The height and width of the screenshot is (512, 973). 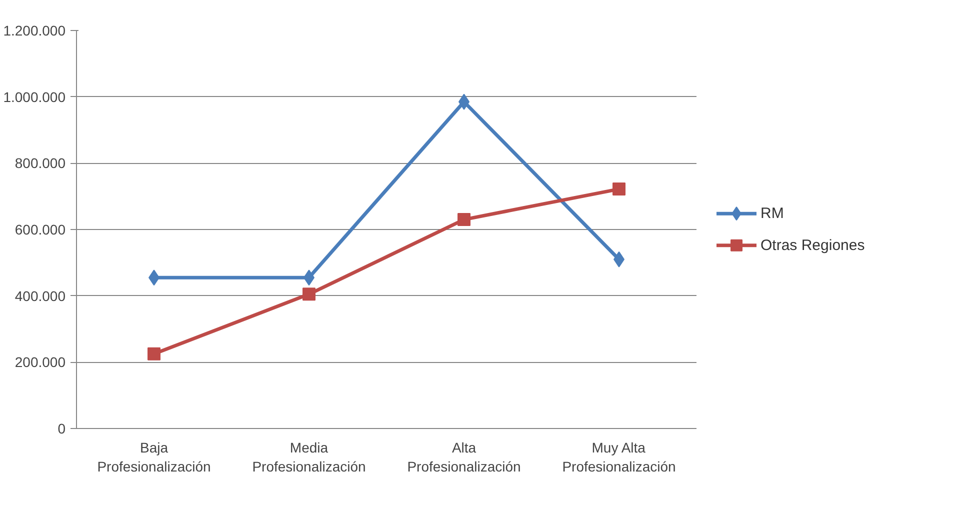 What do you see at coordinates (309, 457) in the screenshot?
I see `x-tick-label: Media Profesionalización` at bounding box center [309, 457].